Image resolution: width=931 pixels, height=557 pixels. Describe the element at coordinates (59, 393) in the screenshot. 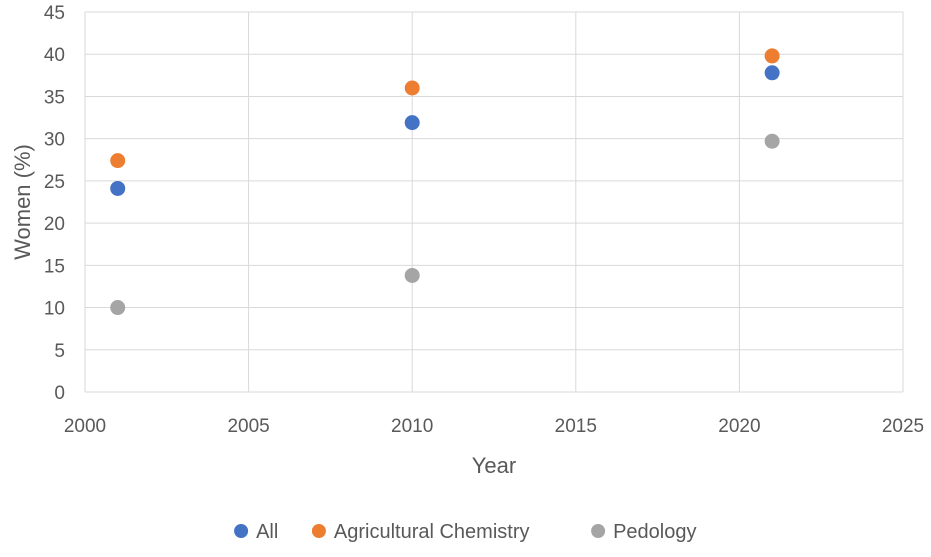

I see `y-tick-label: 0` at that location.